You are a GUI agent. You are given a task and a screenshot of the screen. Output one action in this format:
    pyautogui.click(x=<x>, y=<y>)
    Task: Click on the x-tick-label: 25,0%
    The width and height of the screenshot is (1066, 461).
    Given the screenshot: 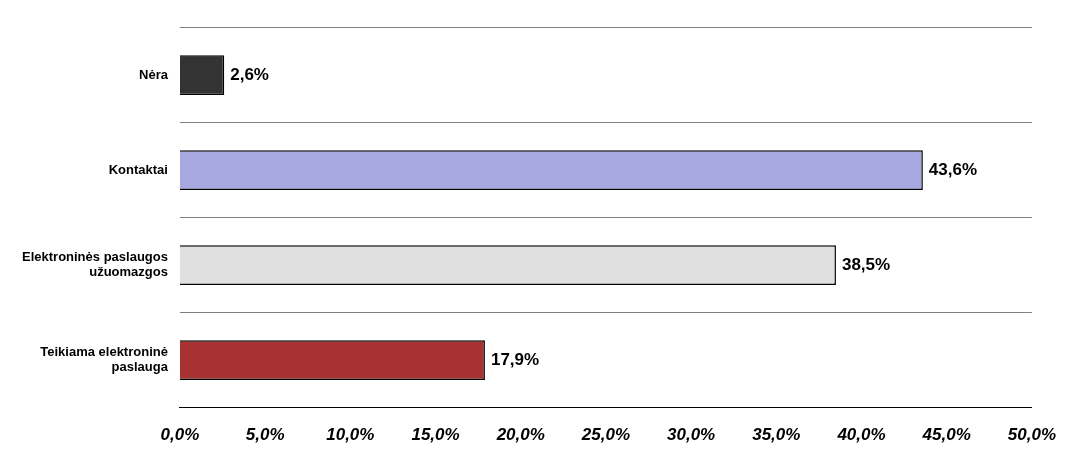 What is the action you would take?
    pyautogui.click(x=605, y=435)
    